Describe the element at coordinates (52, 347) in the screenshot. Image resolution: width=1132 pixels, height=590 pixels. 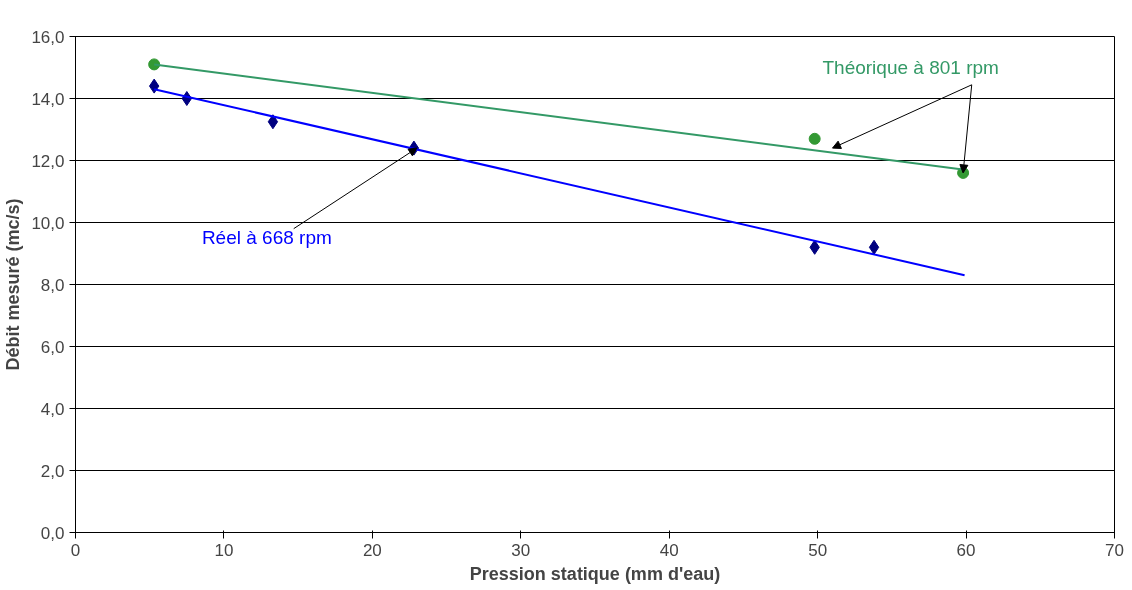
I see `y-tick-label: 6,0` at that location.